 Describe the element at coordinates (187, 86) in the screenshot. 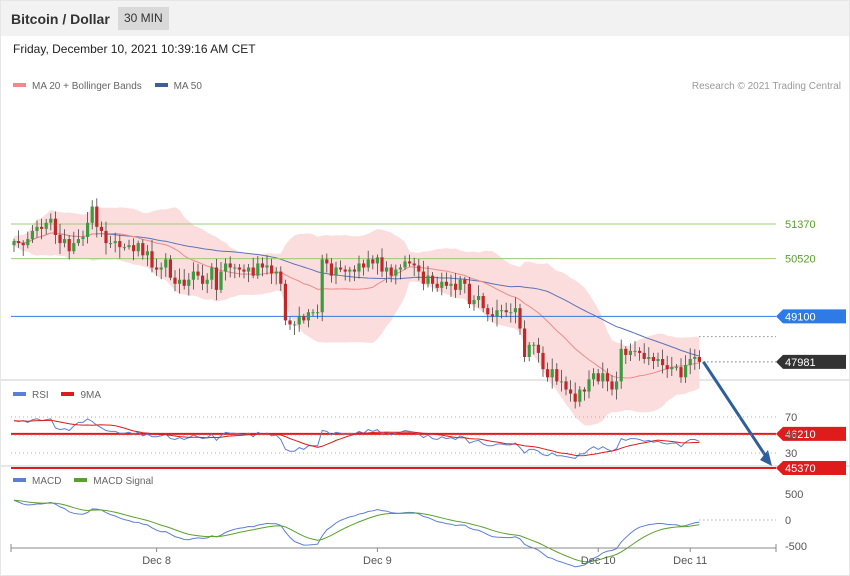

I see `legend-label-ma50: MA 50` at that location.